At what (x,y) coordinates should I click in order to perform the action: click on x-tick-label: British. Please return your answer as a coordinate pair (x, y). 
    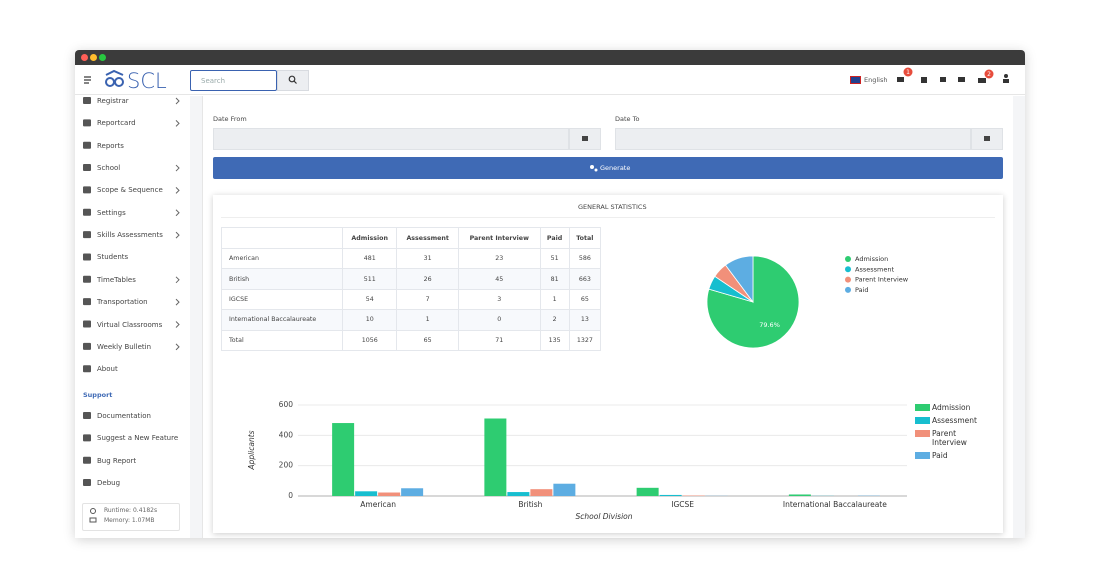
    Looking at the image, I should click on (530, 504).